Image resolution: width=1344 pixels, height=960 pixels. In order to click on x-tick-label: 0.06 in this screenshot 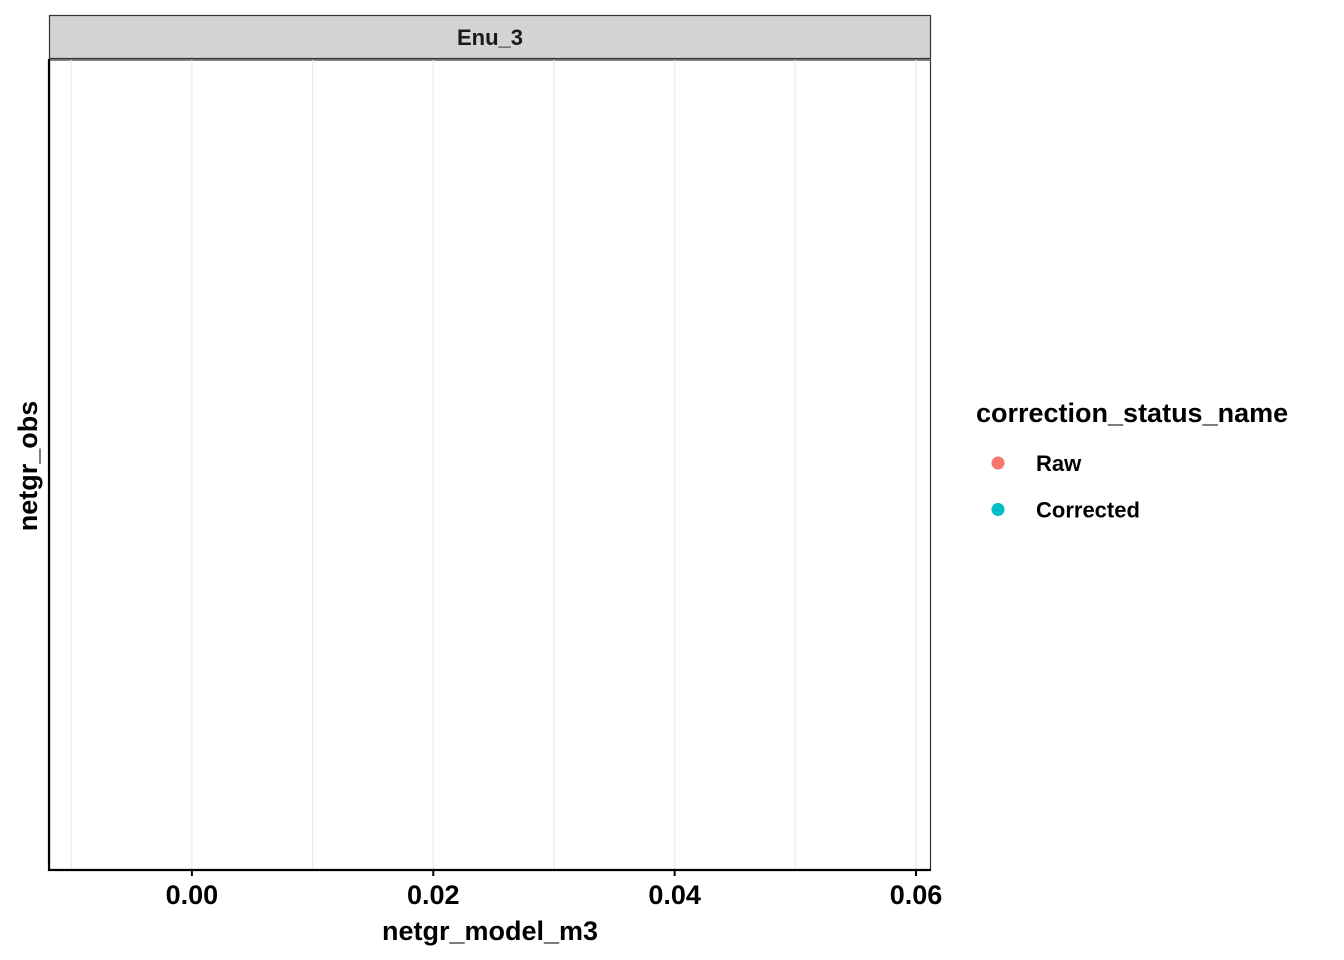, I will do `click(916, 895)`.